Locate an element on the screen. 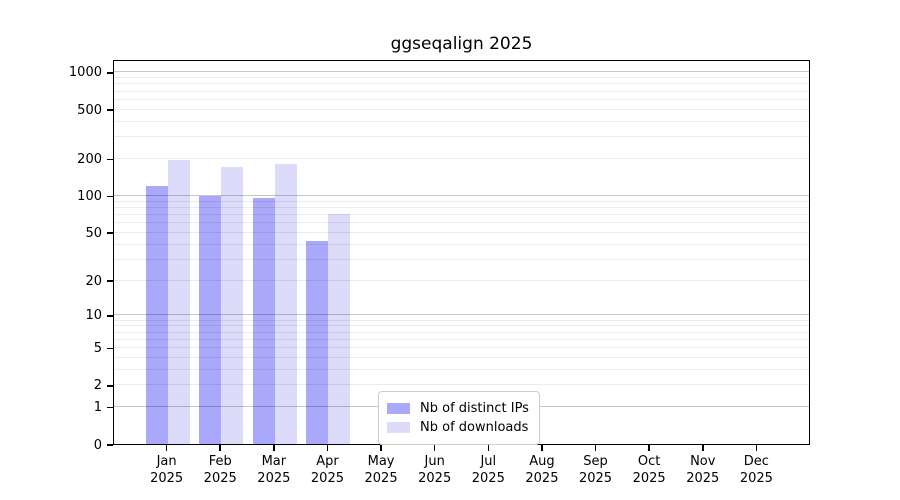 This screenshot has height=500, width=900. legend-swatch-downloads is located at coordinates (398, 427).